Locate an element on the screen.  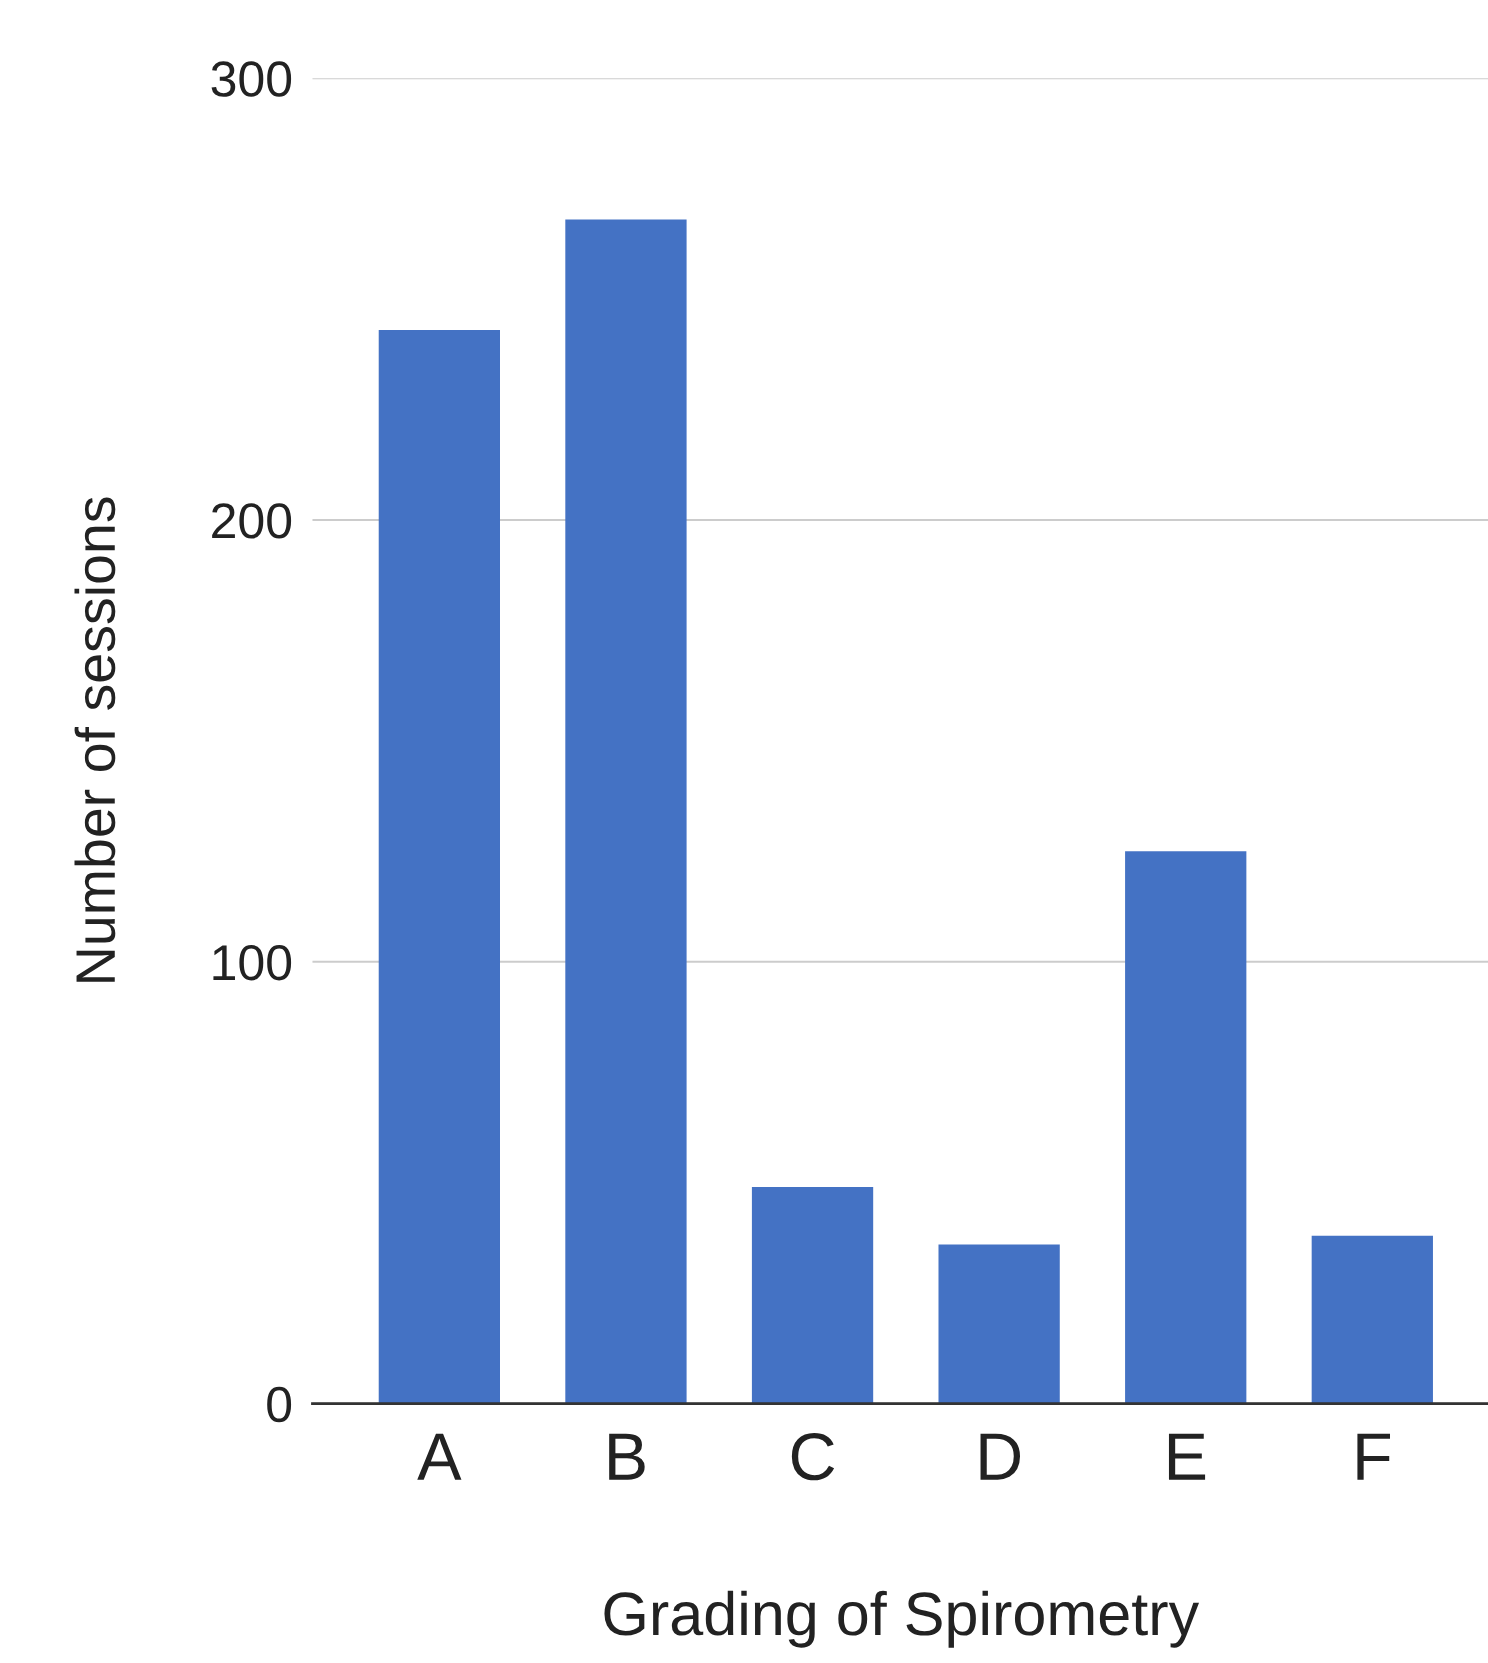
x-tick-label: E is located at coordinates (1187, 1456).